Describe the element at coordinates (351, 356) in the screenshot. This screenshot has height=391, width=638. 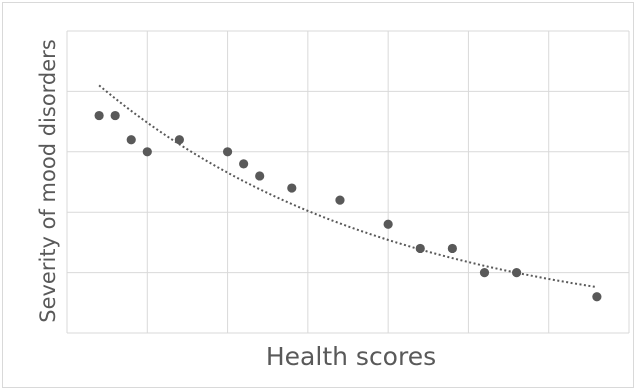
I see `x-axis-title: Health scores` at that location.